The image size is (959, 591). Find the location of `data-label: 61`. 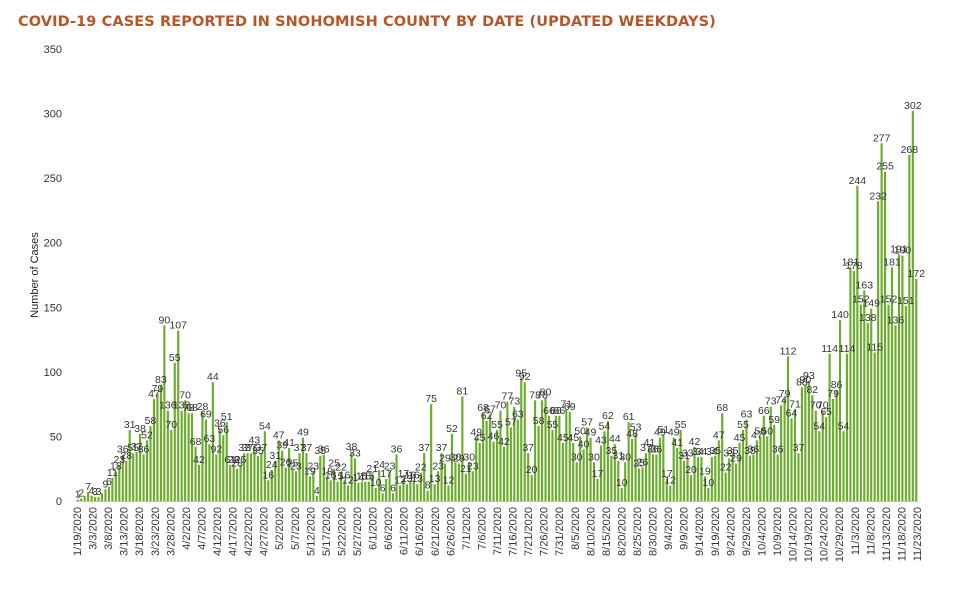

data-label: 61 is located at coordinates (629, 417).